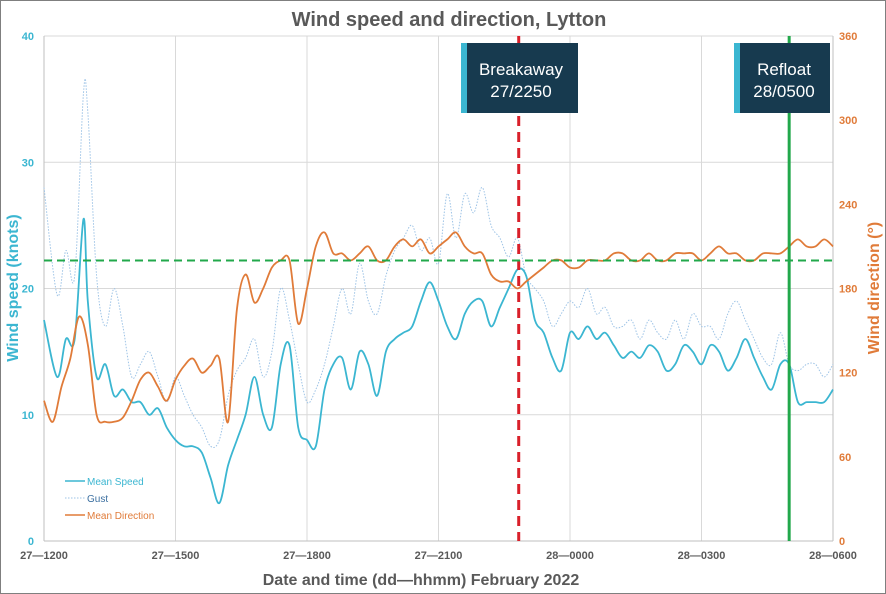 The image size is (886, 594). I want to click on x-tick-label: 27—2100, so click(439, 556).